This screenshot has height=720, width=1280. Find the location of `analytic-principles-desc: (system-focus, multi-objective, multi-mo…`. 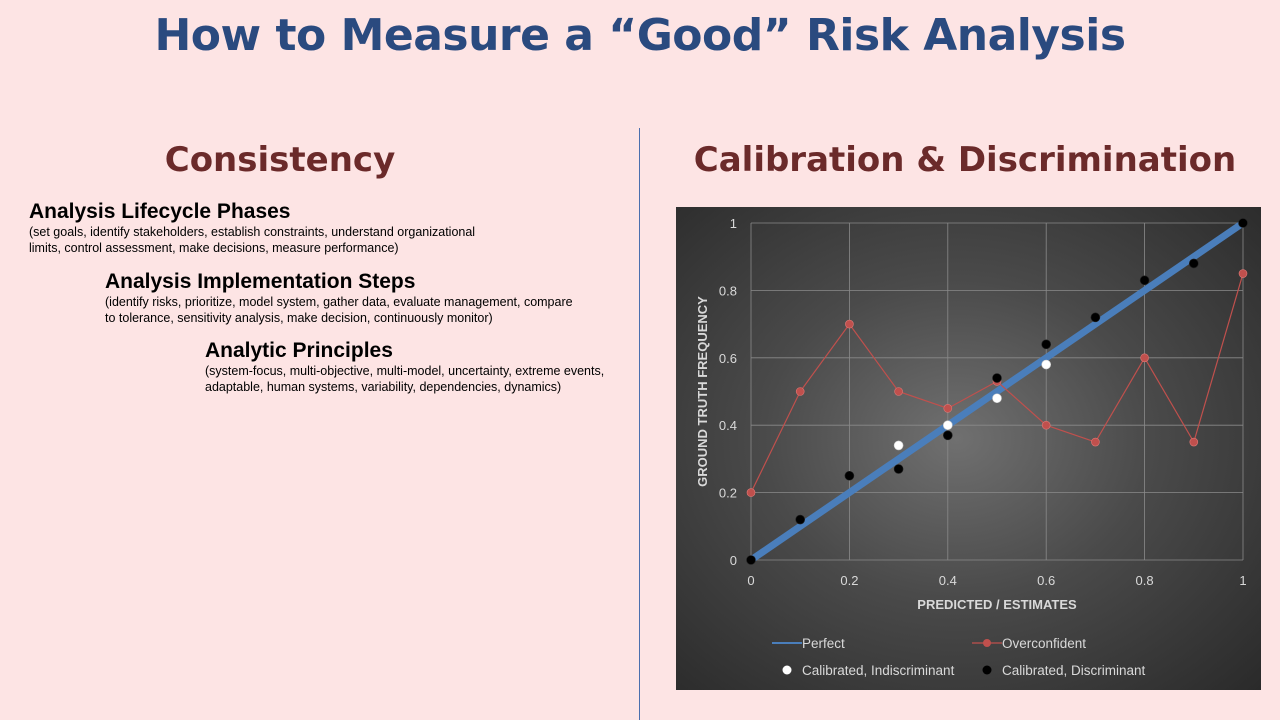

analytic-principles-desc: (system-focus, multi-objective, multi-mo… is located at coordinates (405, 379).